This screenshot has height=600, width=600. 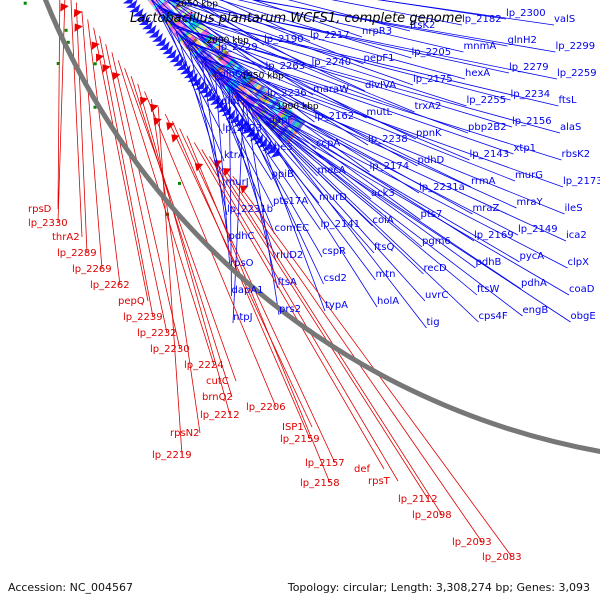 I want to click on forward-gene-label: lp_2255, so click(x=487, y=100).